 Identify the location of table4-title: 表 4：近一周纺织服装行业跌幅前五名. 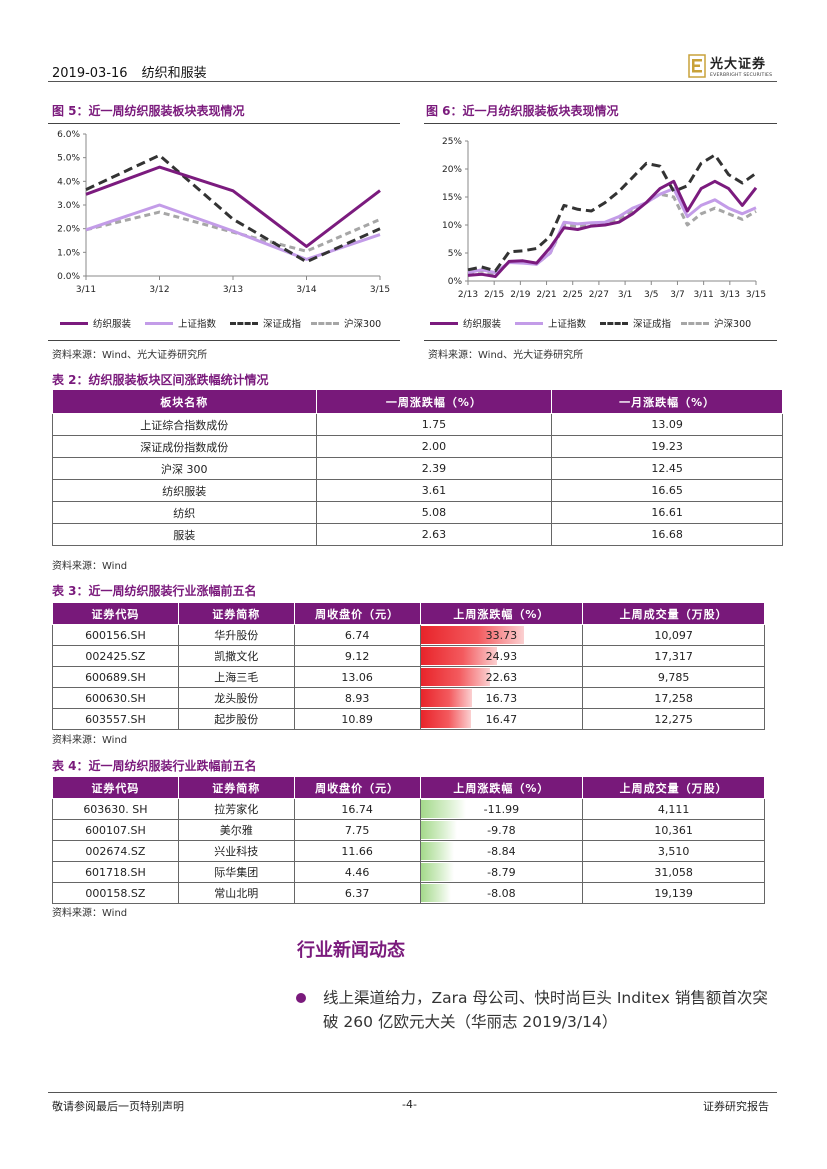
(154, 766).